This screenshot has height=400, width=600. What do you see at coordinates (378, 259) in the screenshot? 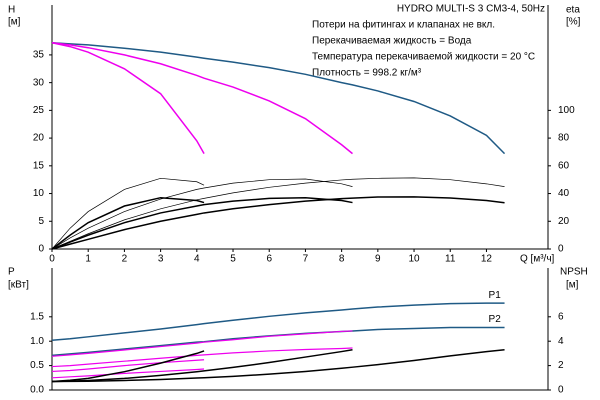
I see `x-tick-label: 9` at bounding box center [378, 259].